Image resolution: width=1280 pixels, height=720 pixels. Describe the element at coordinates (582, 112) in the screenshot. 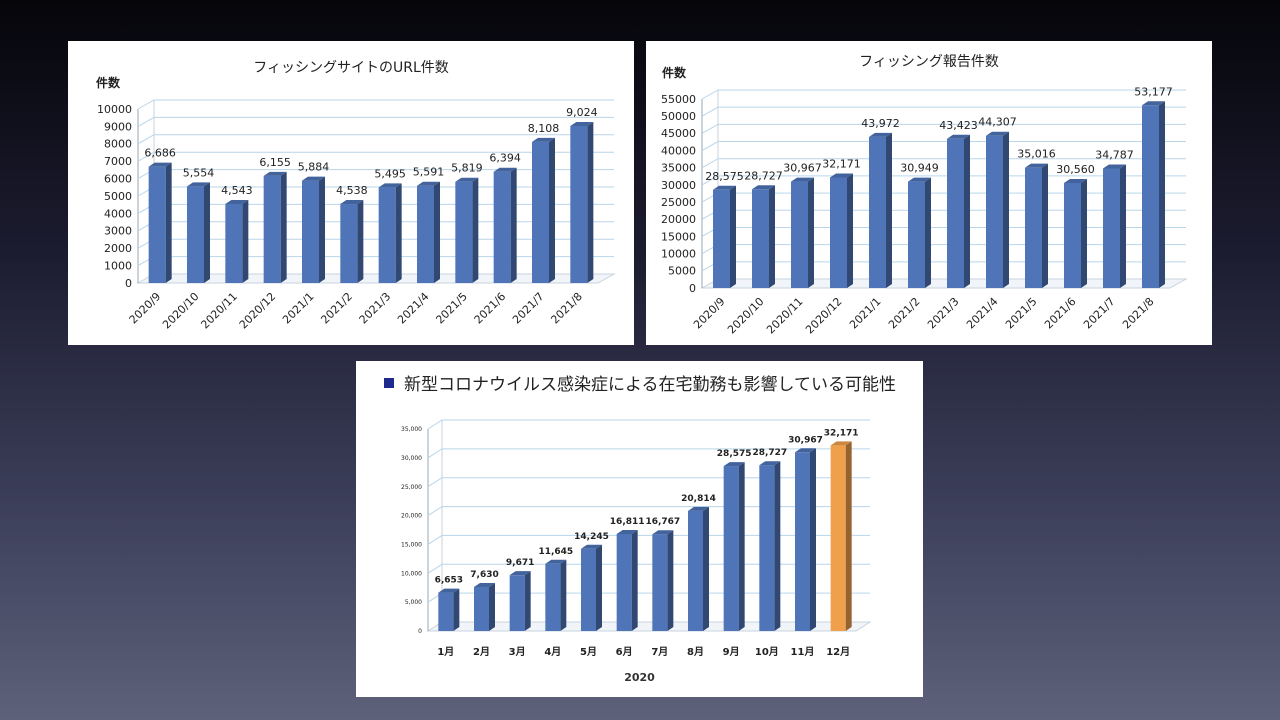

I see `data-label: 9,024` at that location.